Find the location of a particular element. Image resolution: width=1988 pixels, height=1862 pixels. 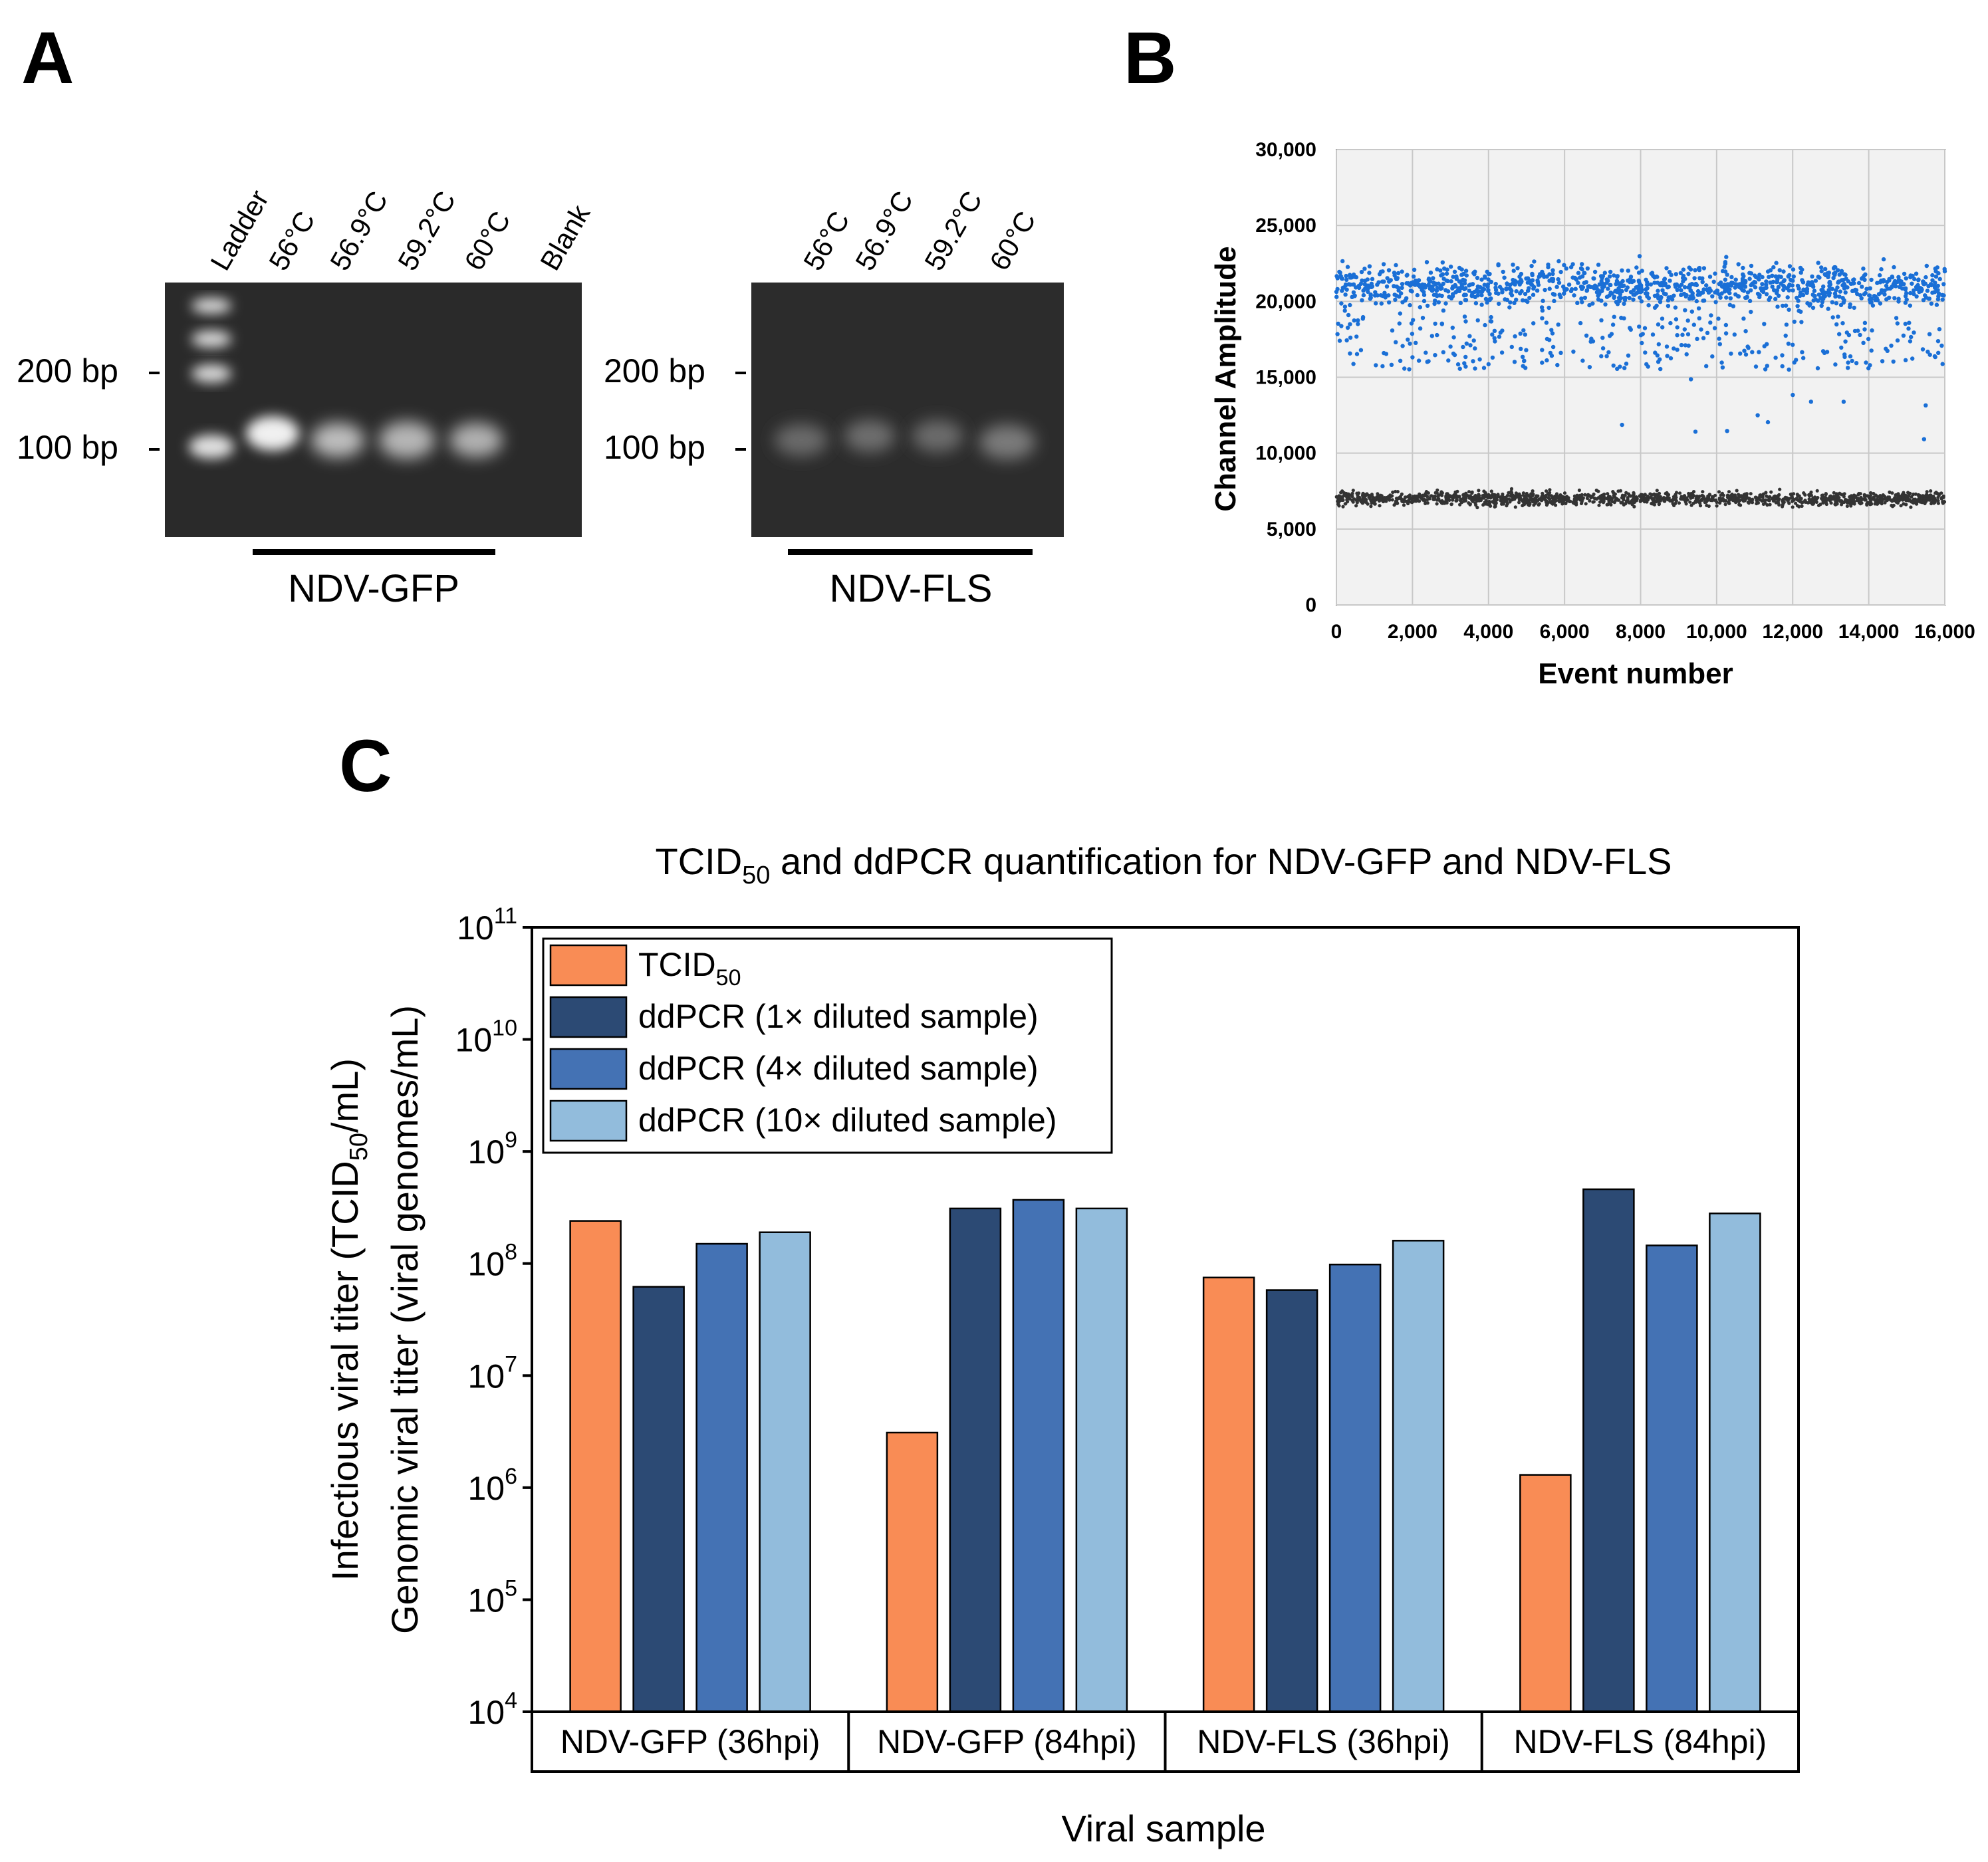

gel-1-lane-label: 60°C is located at coordinates (487, 241).